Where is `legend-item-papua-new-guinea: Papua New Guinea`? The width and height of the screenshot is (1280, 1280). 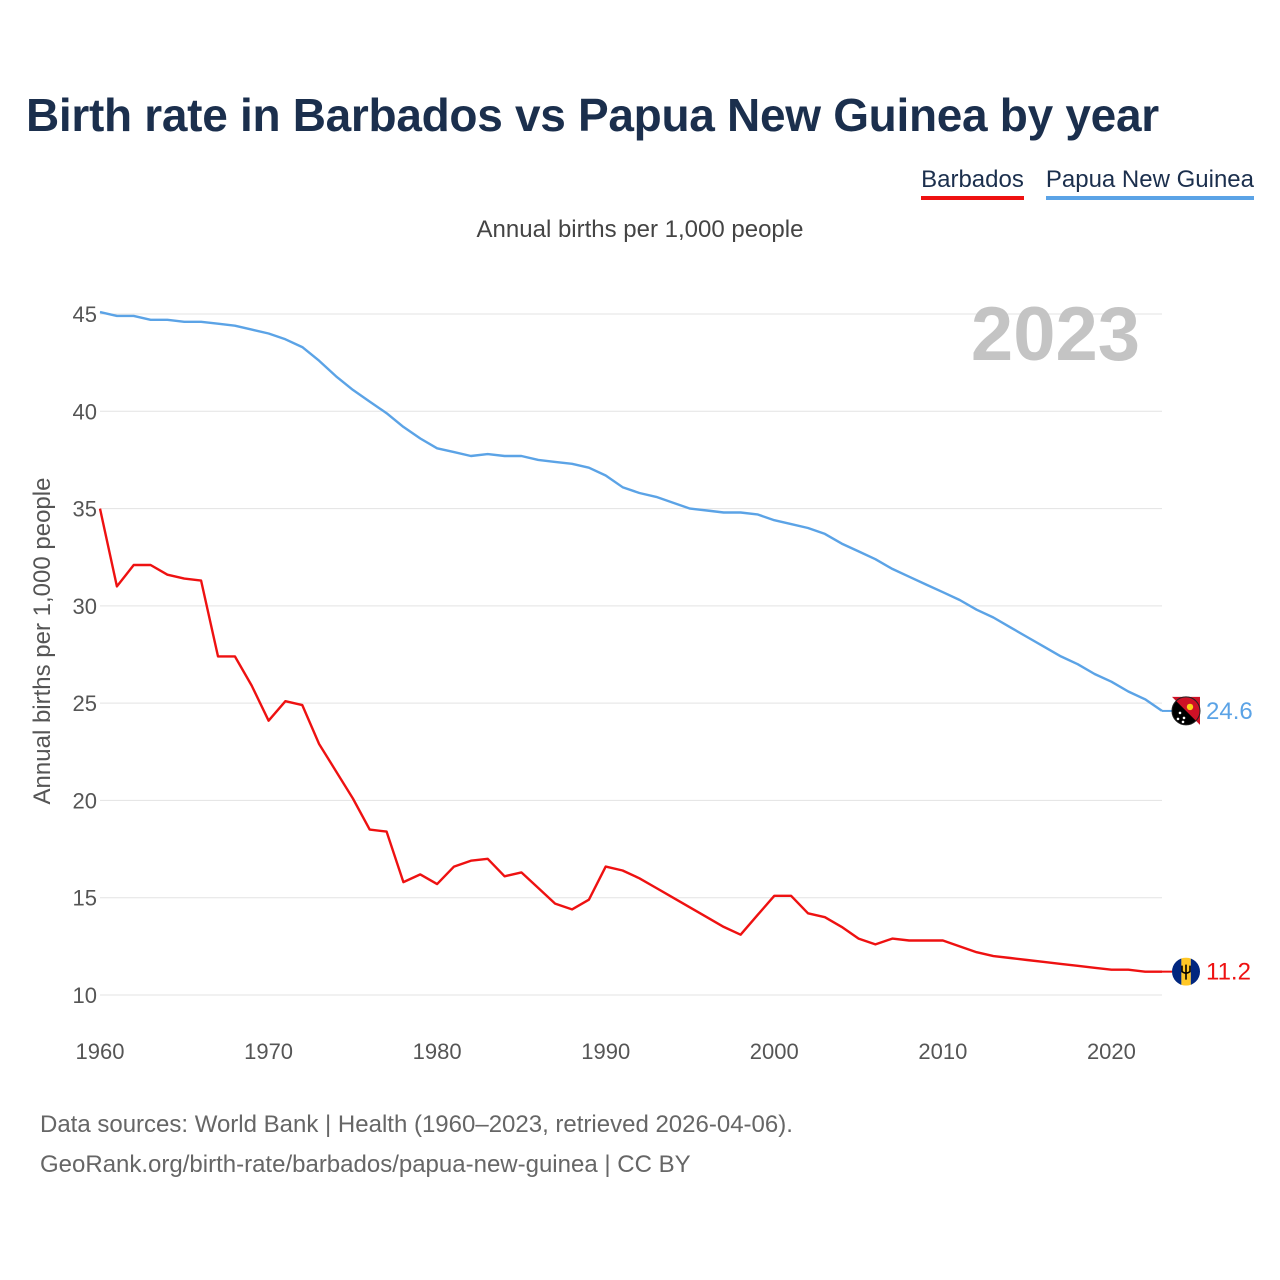
legend-item-papua-new-guinea: Papua New Guinea is located at coordinates (1149, 183).